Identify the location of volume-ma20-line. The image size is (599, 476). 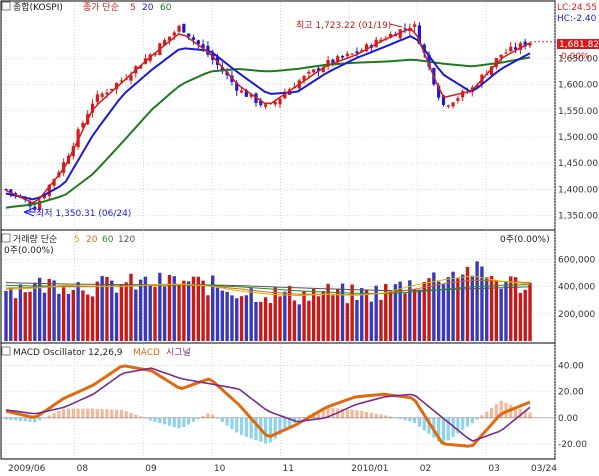
(268, 287).